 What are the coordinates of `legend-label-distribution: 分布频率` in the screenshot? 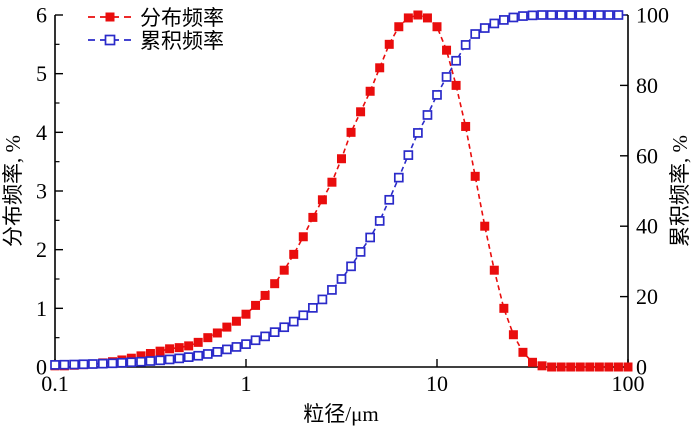 It's located at (182, 18).